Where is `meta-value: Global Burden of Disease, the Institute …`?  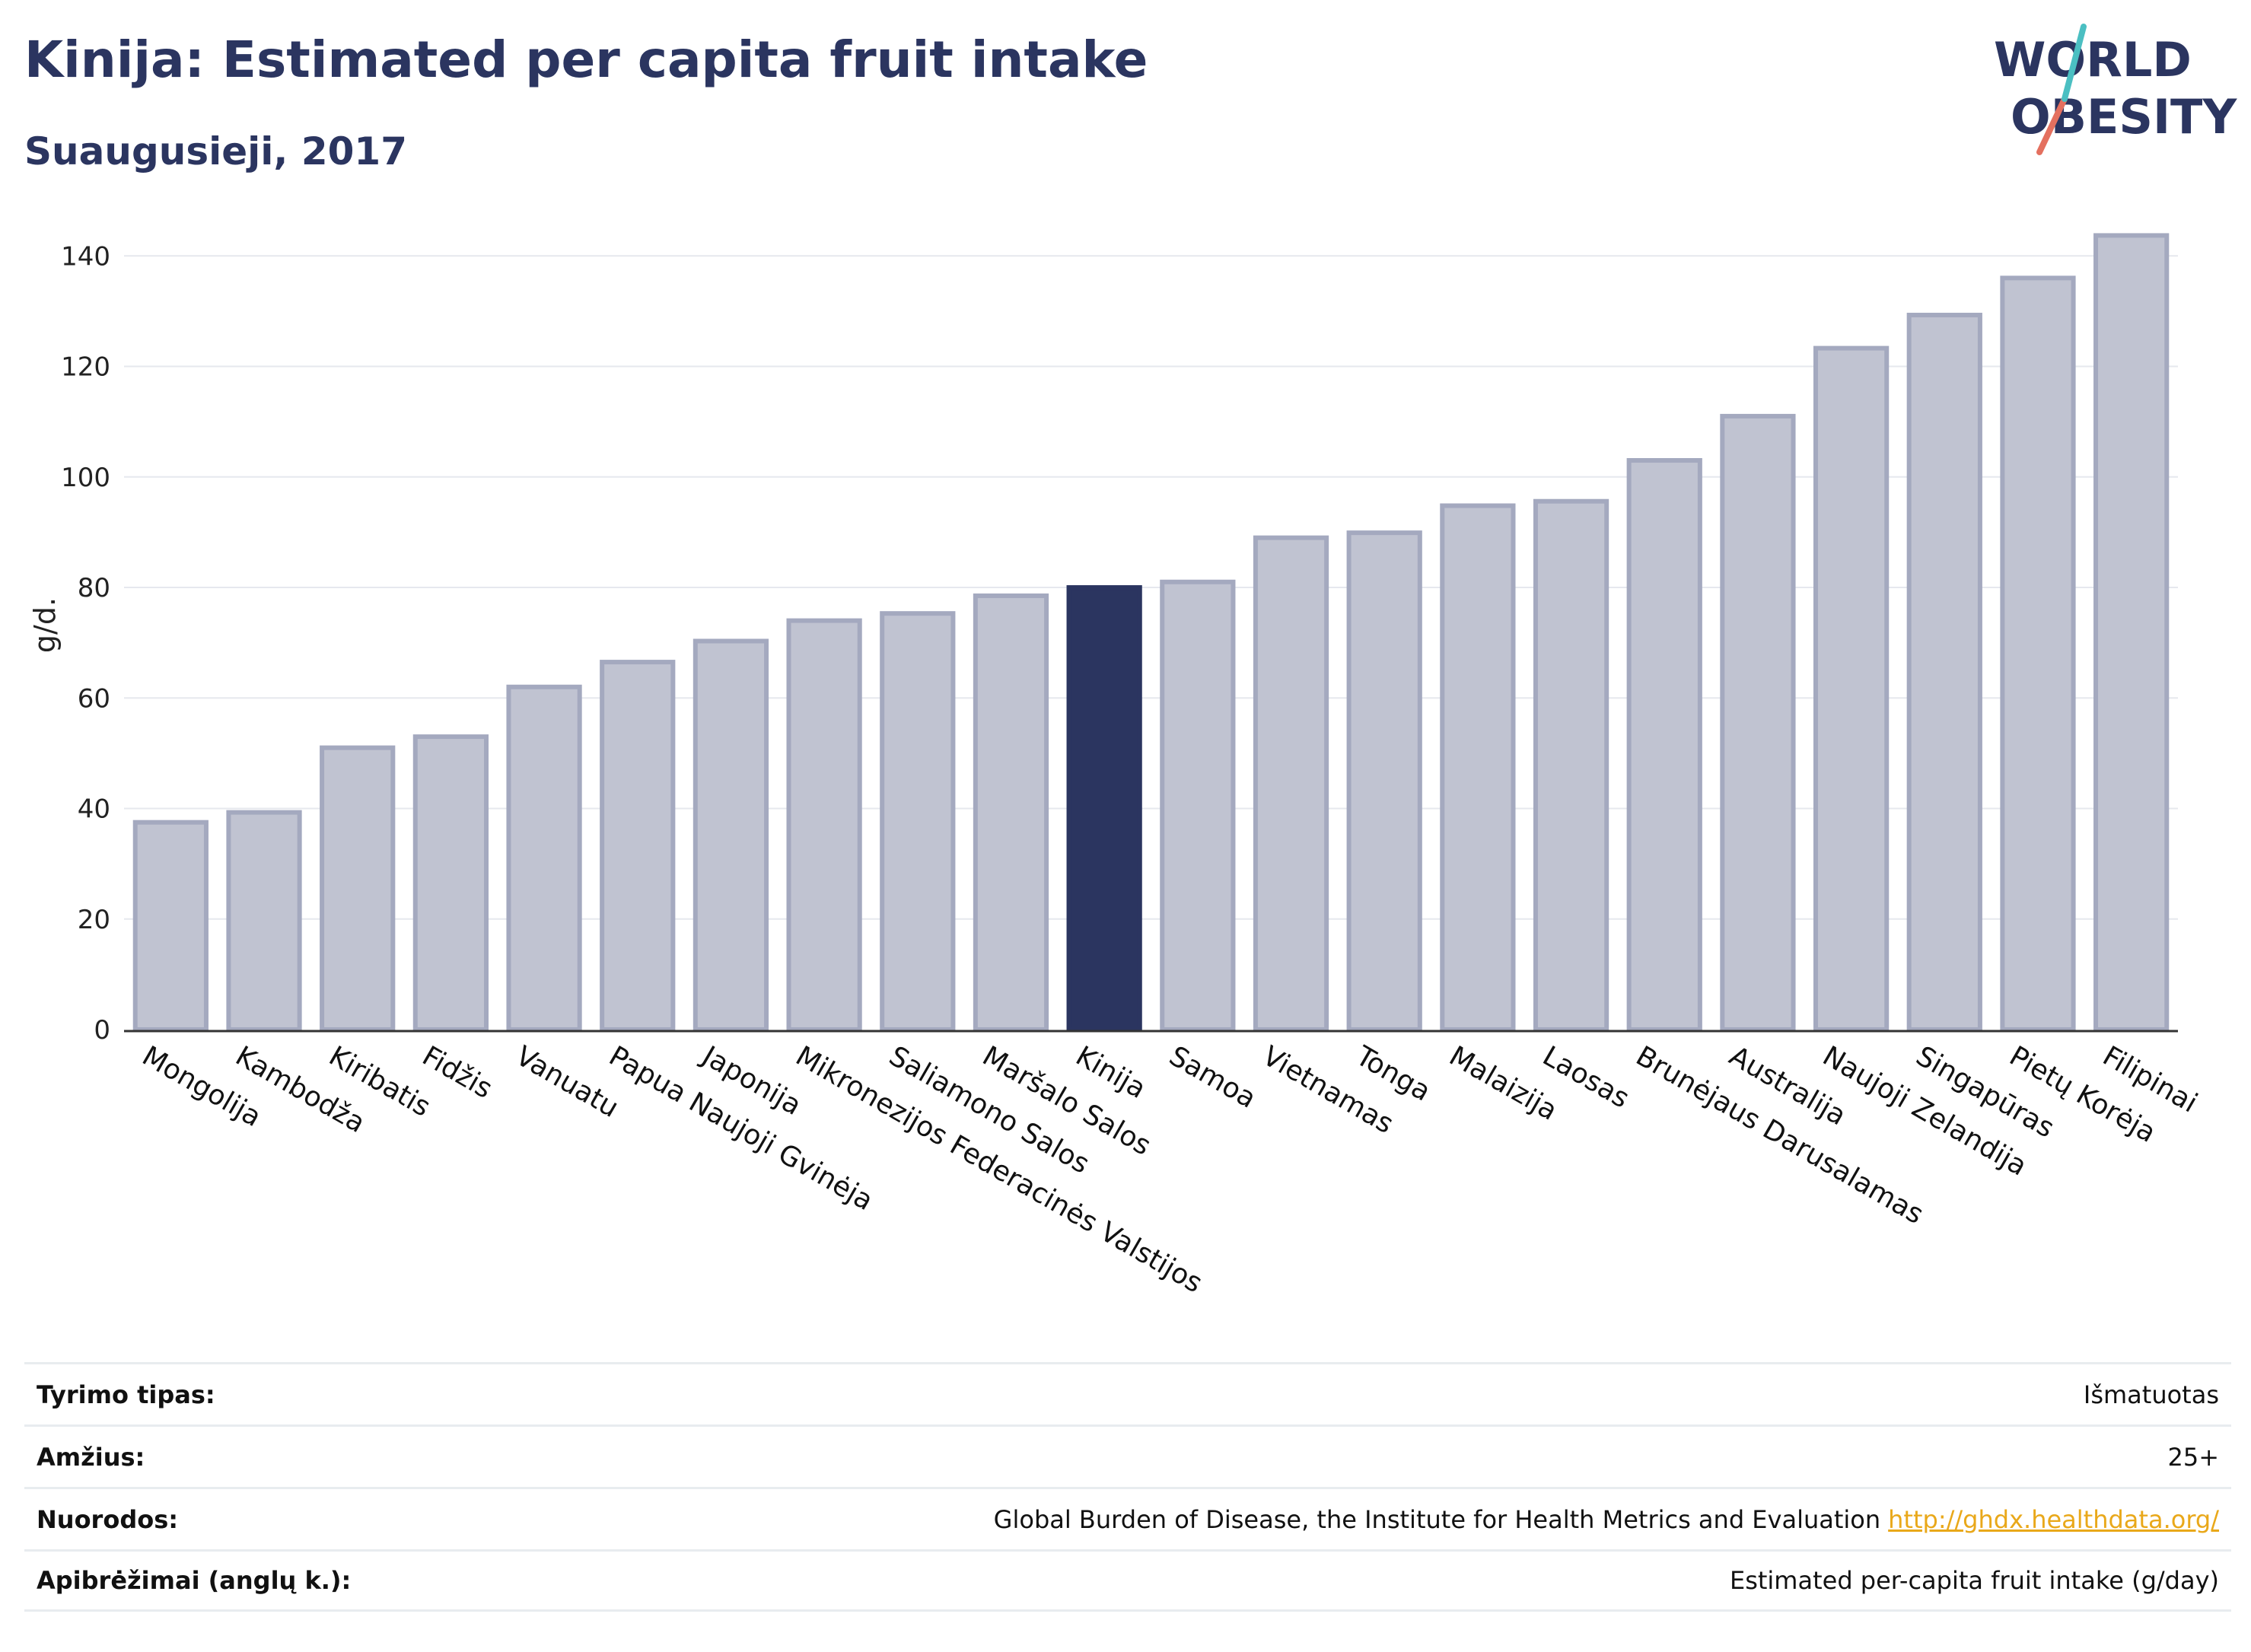
meta-value: Global Burden of Disease, the Institute … is located at coordinates (1437, 1519).